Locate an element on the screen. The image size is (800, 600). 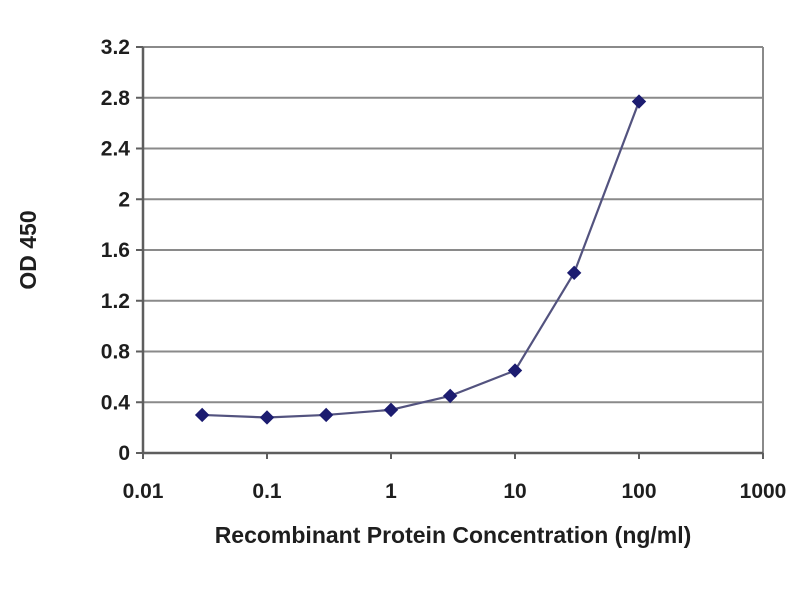
x-tick-label-1000: 1000 is located at coordinates (763, 491).